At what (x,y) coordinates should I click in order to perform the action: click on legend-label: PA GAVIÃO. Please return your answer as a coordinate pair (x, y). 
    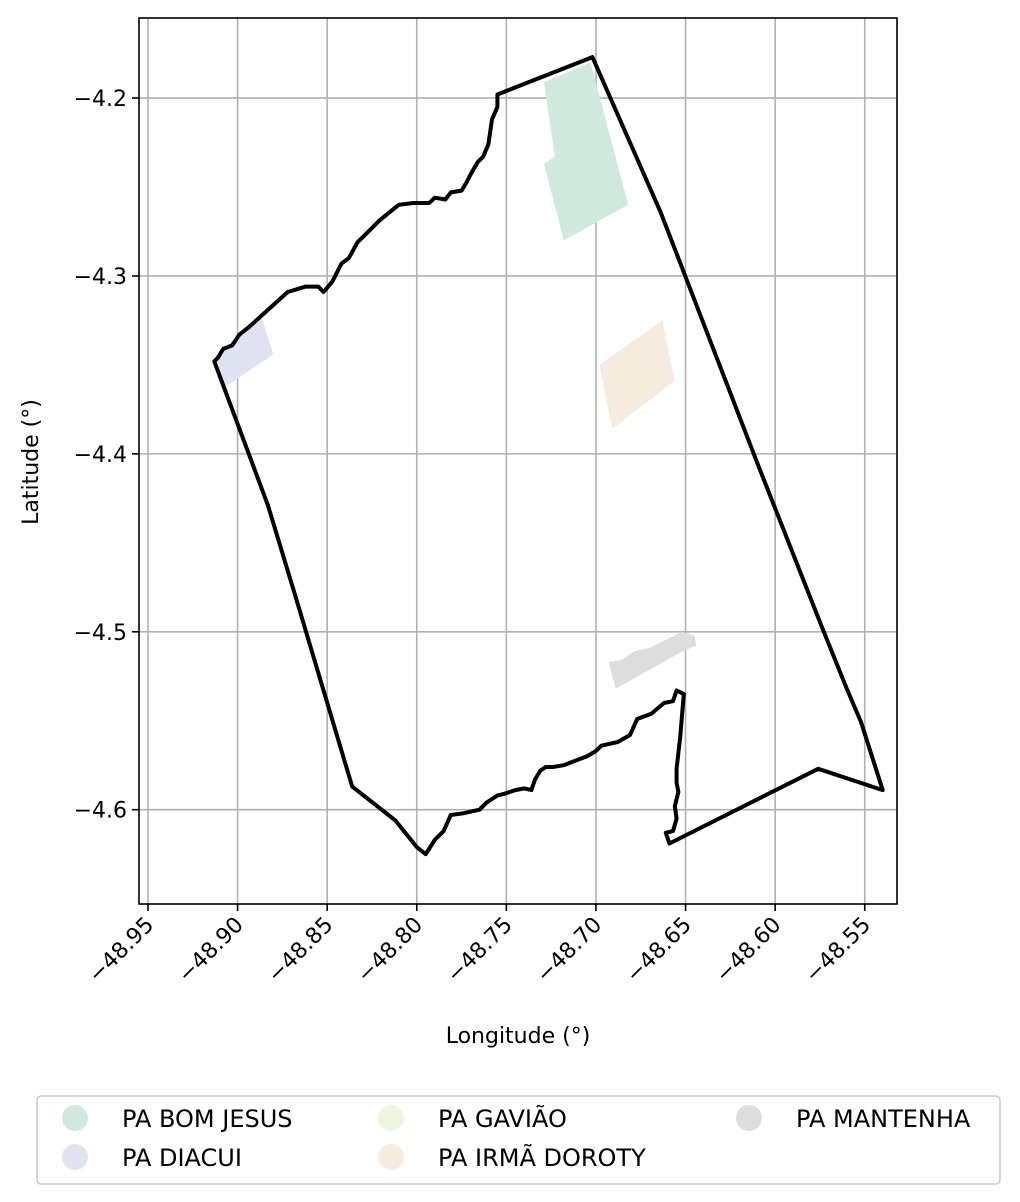
    Looking at the image, I should click on (502, 1118).